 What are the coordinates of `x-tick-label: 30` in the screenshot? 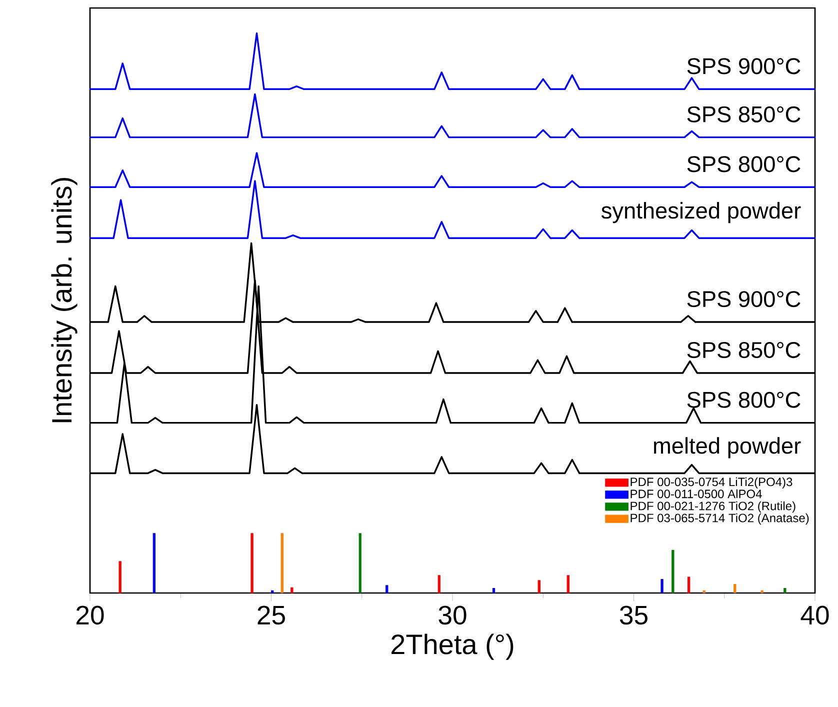 It's located at (452, 615).